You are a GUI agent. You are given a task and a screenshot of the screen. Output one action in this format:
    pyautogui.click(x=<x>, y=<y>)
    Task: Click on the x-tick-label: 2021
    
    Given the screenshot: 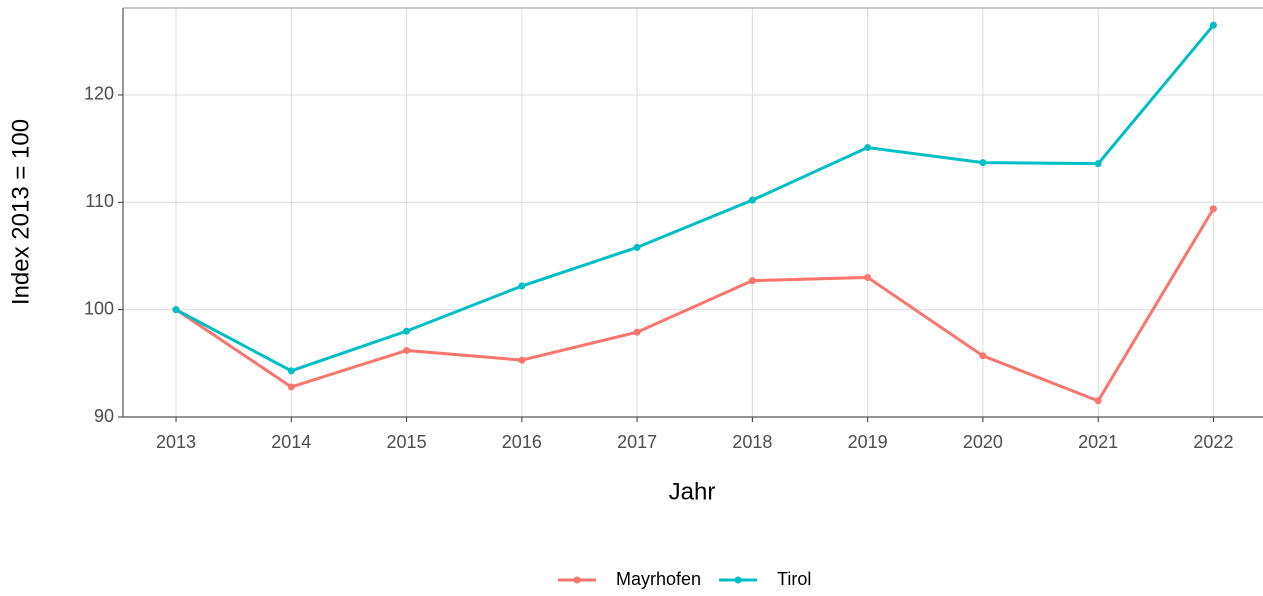 What is the action you would take?
    pyautogui.click(x=1098, y=442)
    